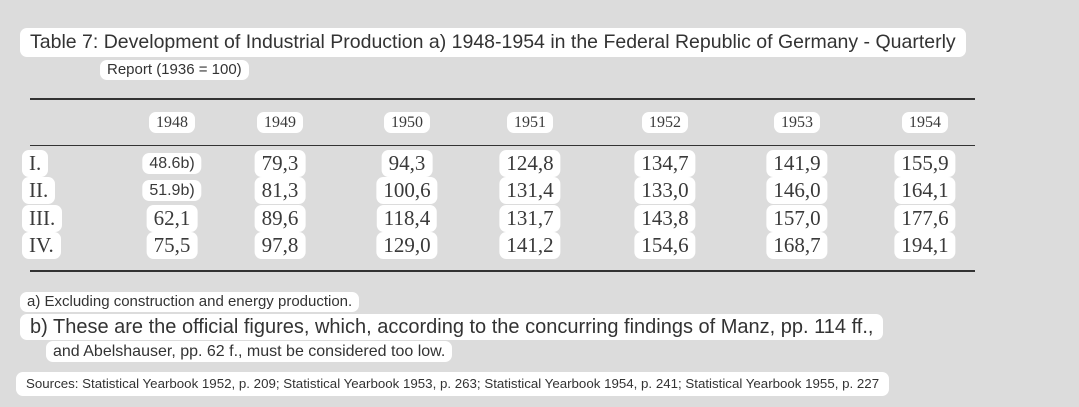 This screenshot has width=1079, height=407. I want to click on cell: 48.6b), so click(172, 164).